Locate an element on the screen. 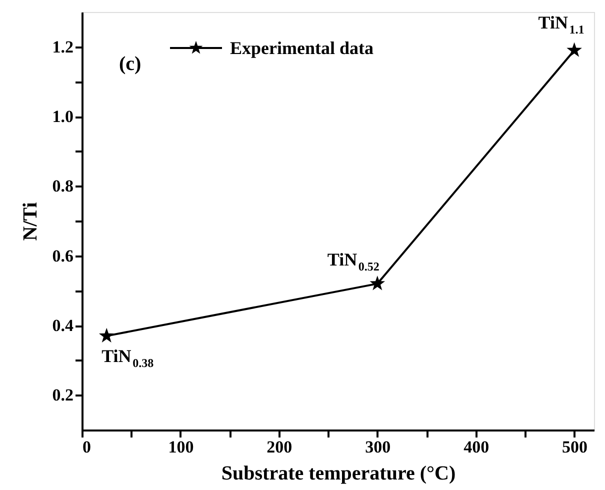 The image size is (605, 490). x-tick-label: 200 is located at coordinates (279, 447).